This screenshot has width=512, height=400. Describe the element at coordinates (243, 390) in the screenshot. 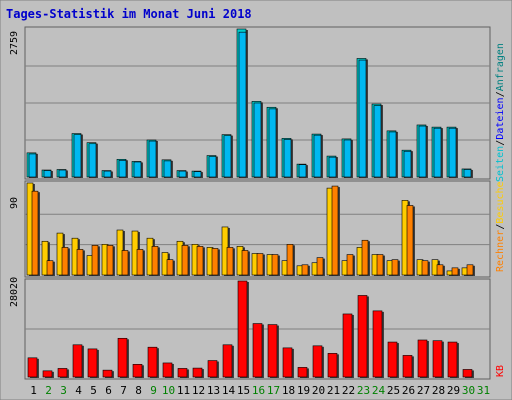

I see `x-tick-label: 15` at that location.